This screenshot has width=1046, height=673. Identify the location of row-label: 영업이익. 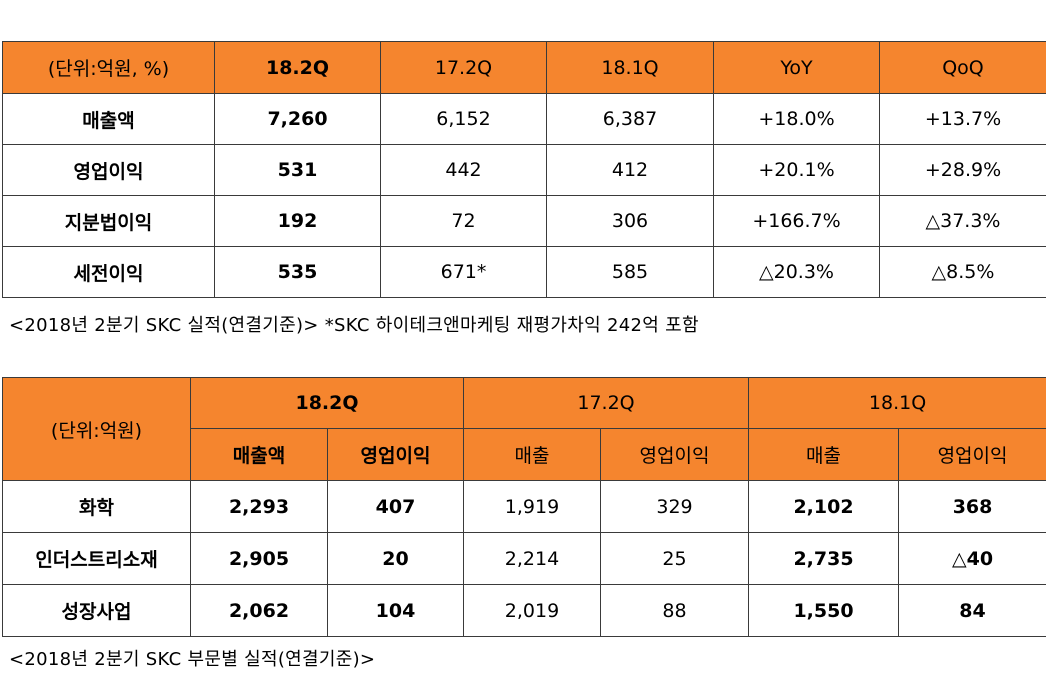
(108, 170).